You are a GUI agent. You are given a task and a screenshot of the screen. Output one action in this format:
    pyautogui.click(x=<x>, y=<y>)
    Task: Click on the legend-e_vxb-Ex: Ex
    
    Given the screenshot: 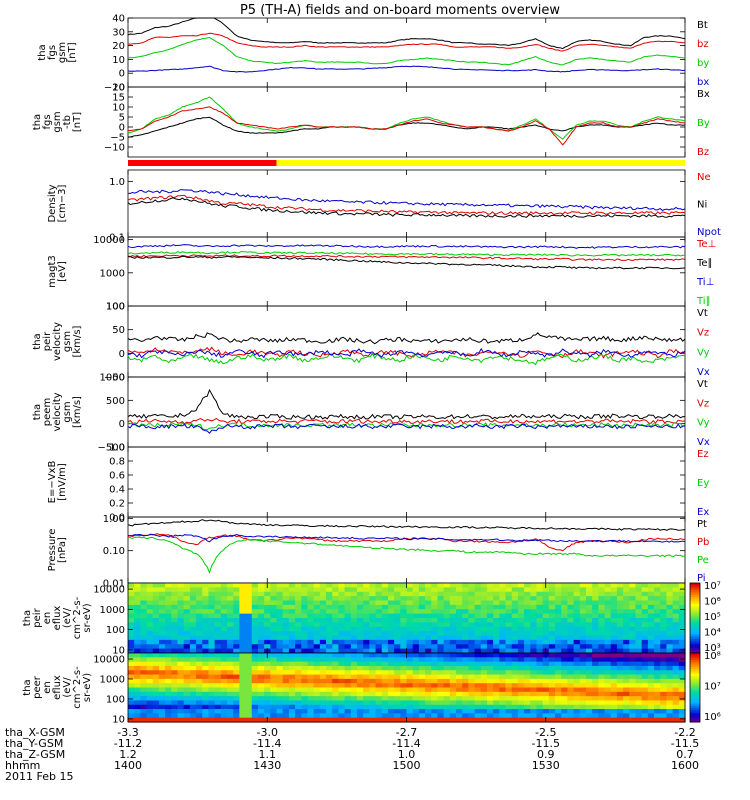 What is the action you would take?
    pyautogui.click(x=703, y=512)
    